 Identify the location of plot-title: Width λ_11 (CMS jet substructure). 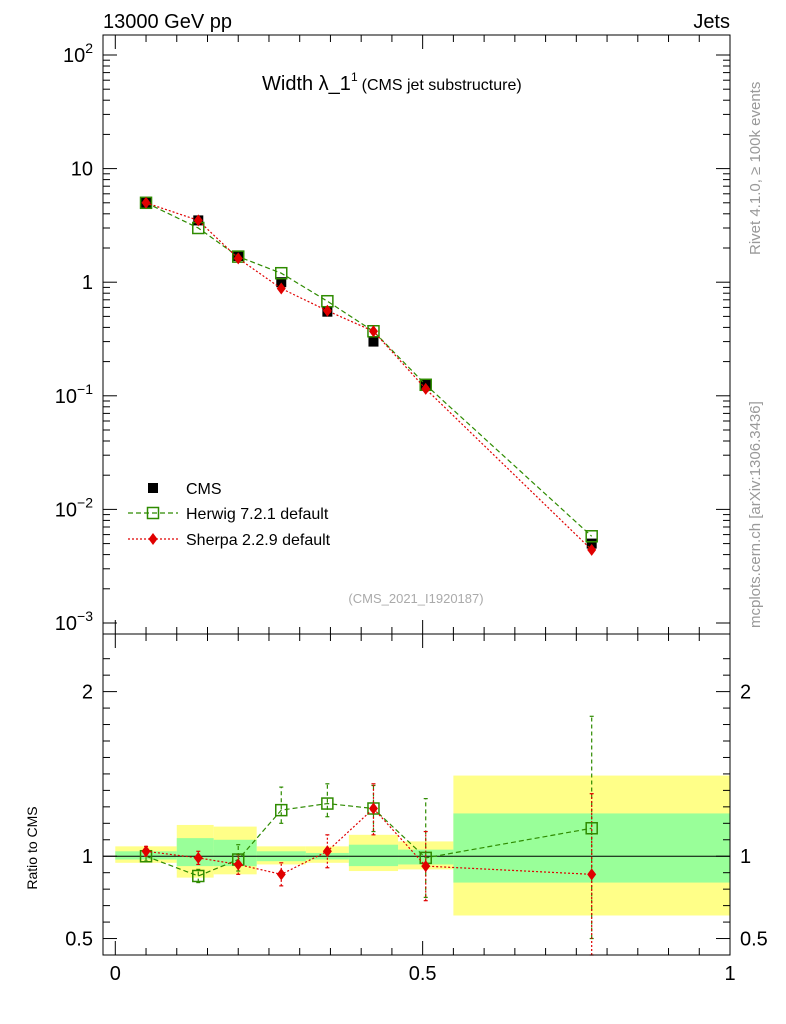
(392, 82).